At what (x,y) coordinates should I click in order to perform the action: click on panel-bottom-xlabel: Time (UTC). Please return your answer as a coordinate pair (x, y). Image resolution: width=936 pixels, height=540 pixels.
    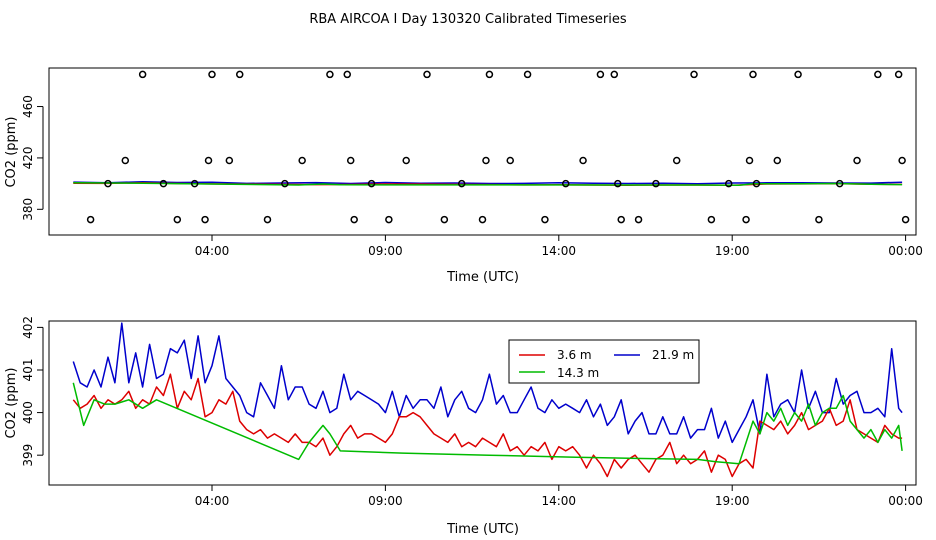
    Looking at the image, I should click on (482, 529).